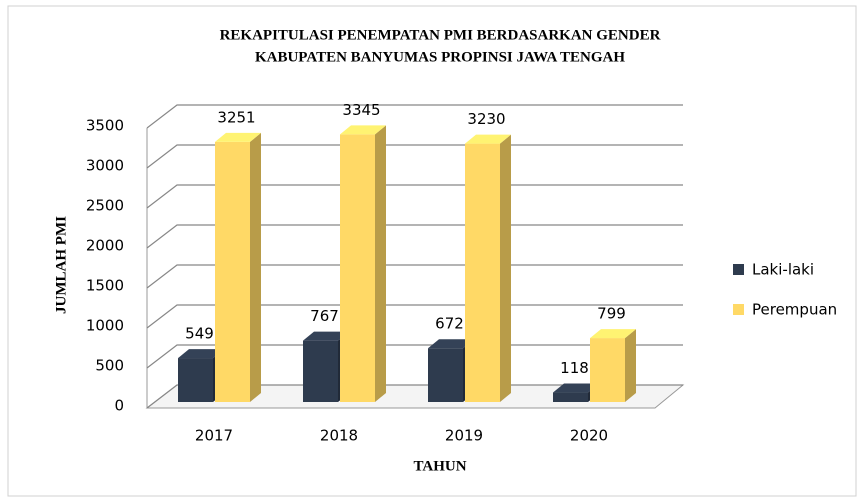 This screenshot has width=864, height=503. I want to click on x-tick-label: 2018, so click(339, 436).